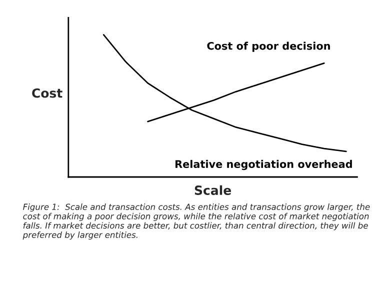 This screenshot has width=380, height=295. Describe the element at coordinates (47, 93) in the screenshot. I see `y-axis-title: Cost` at that location.